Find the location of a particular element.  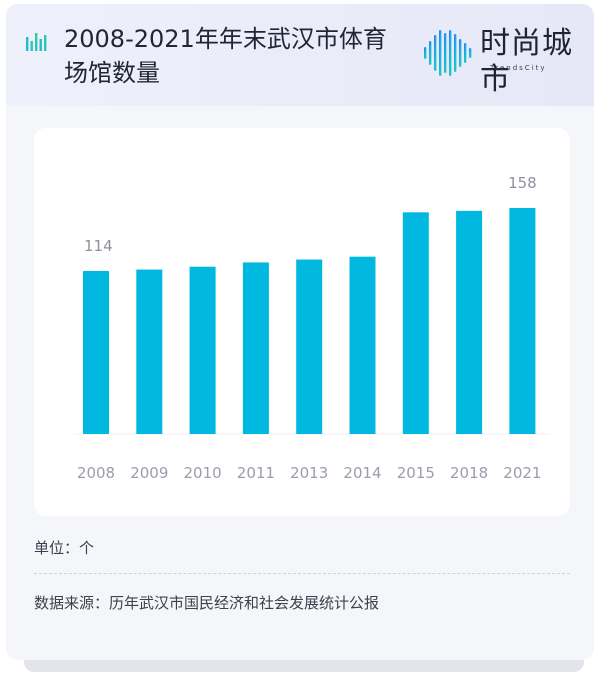

bar-2021 is located at coordinates (522, 321).